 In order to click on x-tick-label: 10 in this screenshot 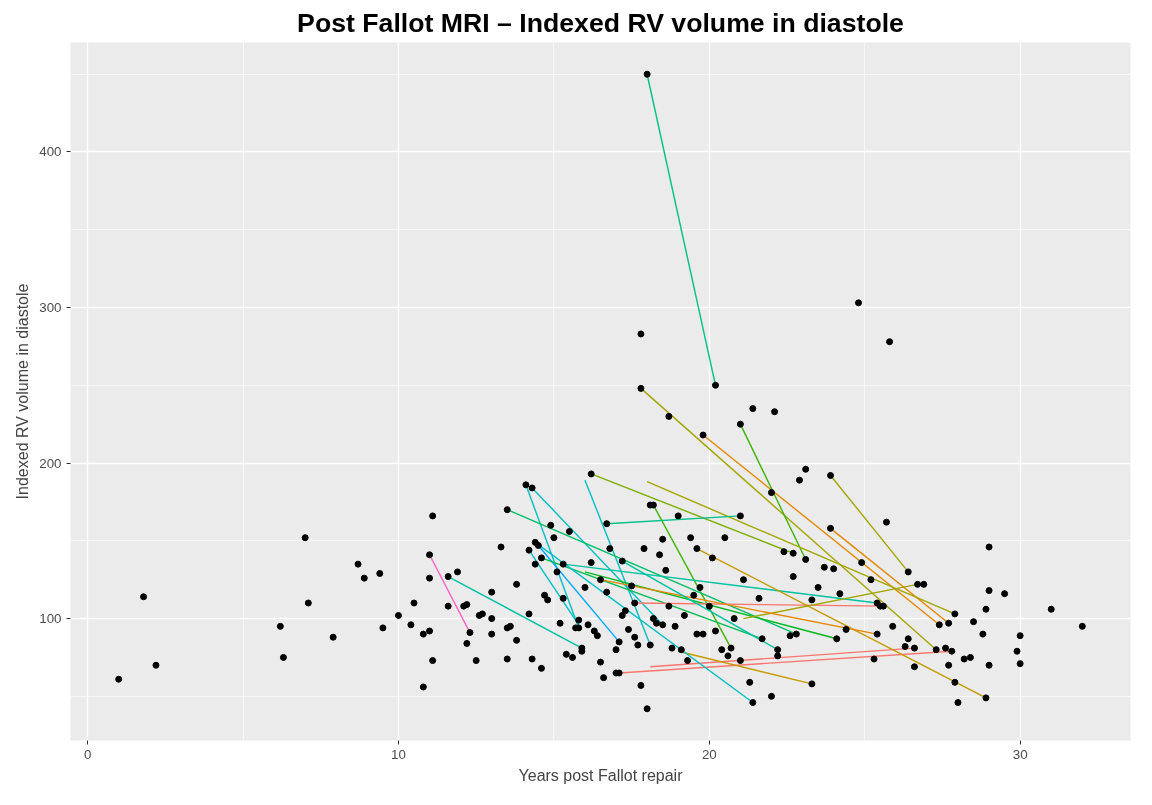, I will do `click(398, 754)`.